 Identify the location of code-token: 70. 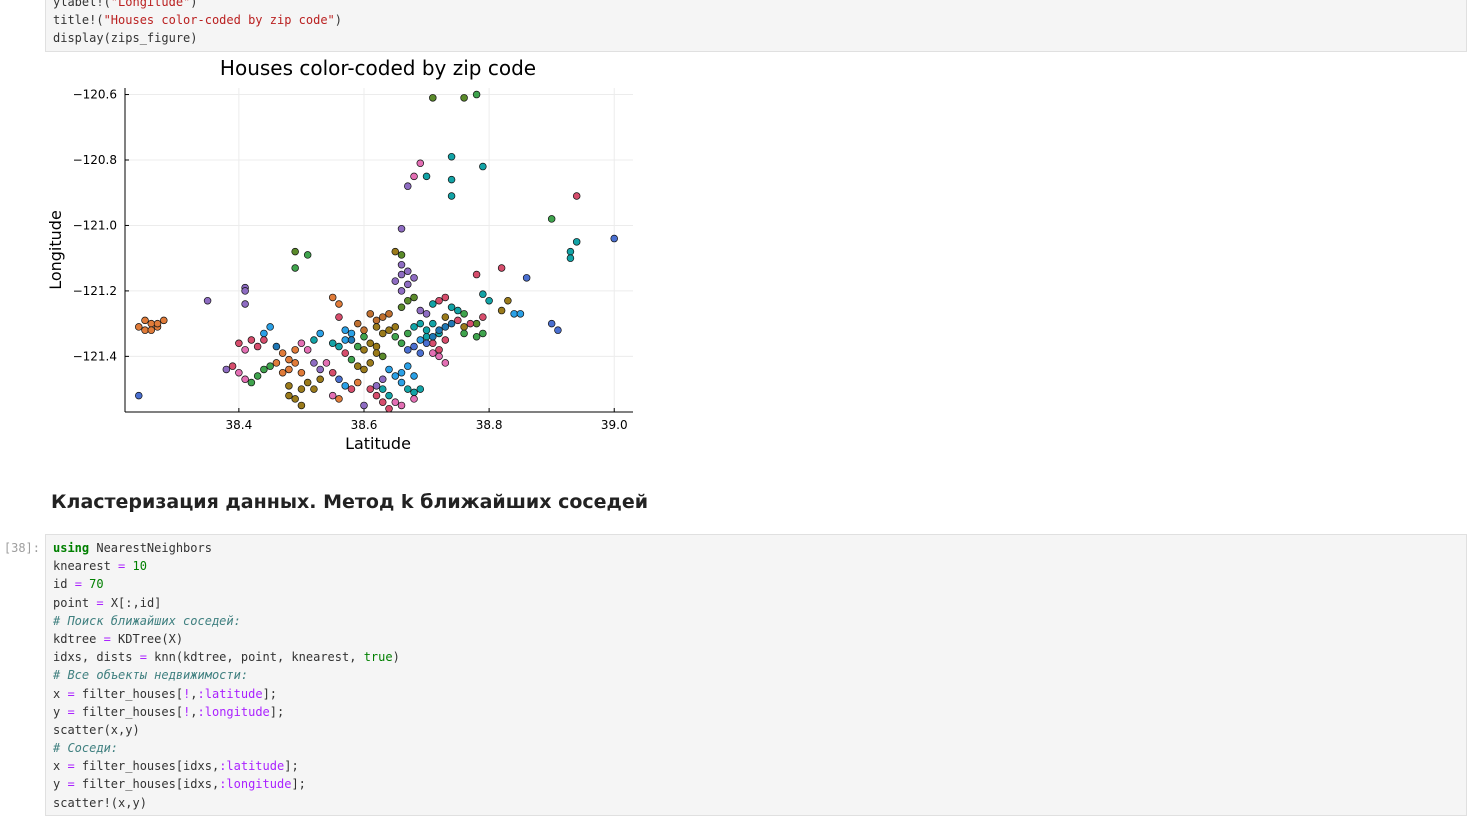
(96, 584).